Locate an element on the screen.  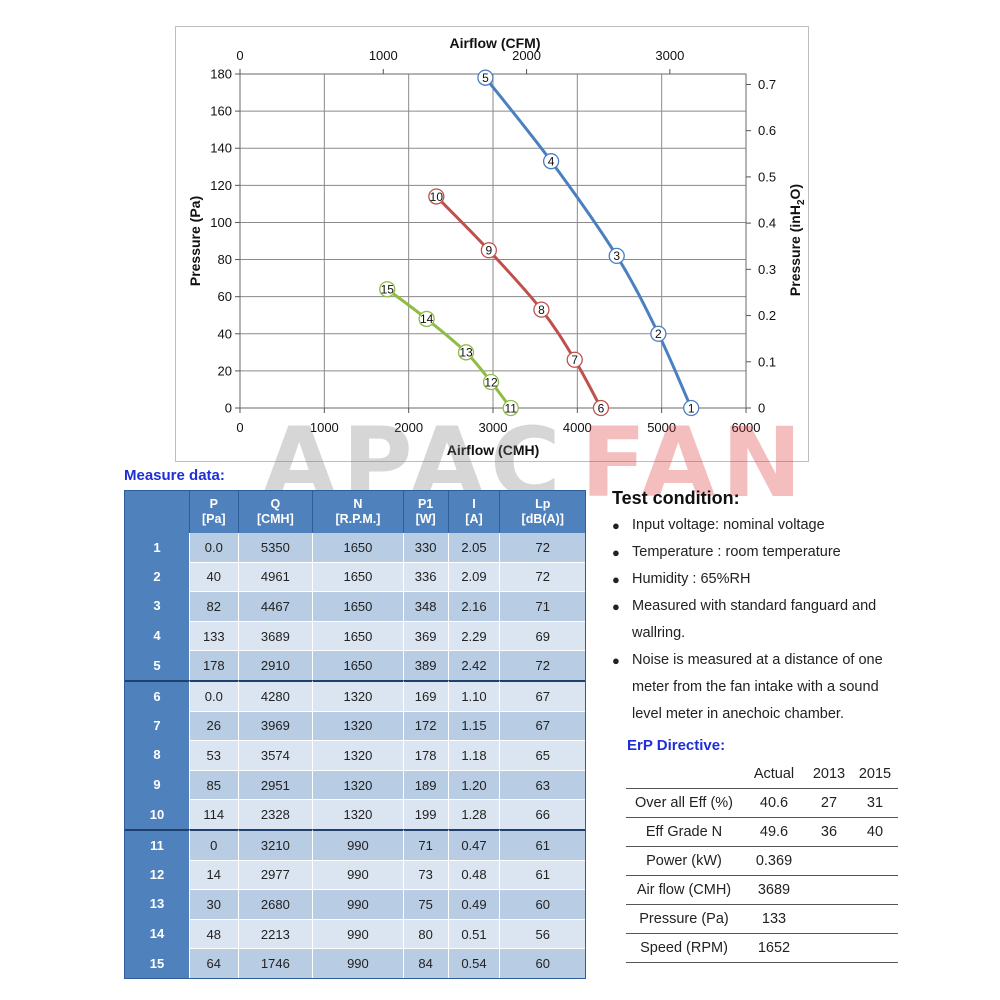
table-cell: 2680 is located at coordinates (275, 904).